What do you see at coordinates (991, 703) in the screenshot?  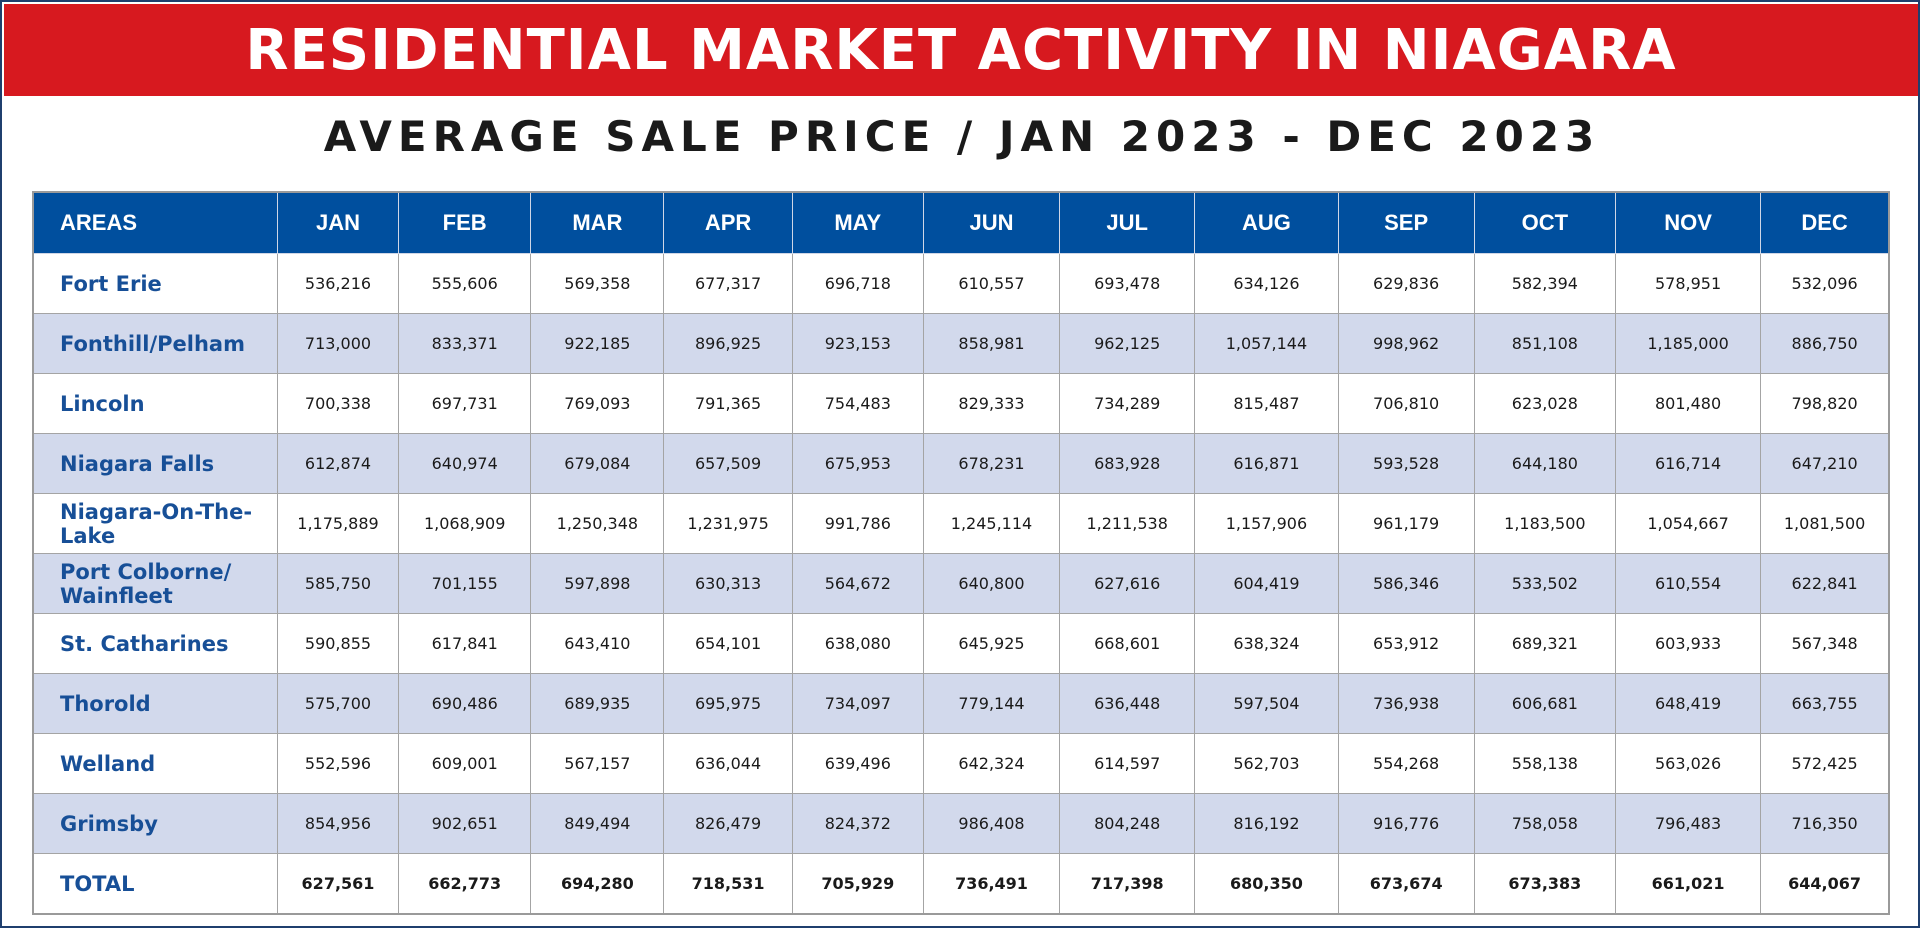 I see `price-cell: 779,144` at bounding box center [991, 703].